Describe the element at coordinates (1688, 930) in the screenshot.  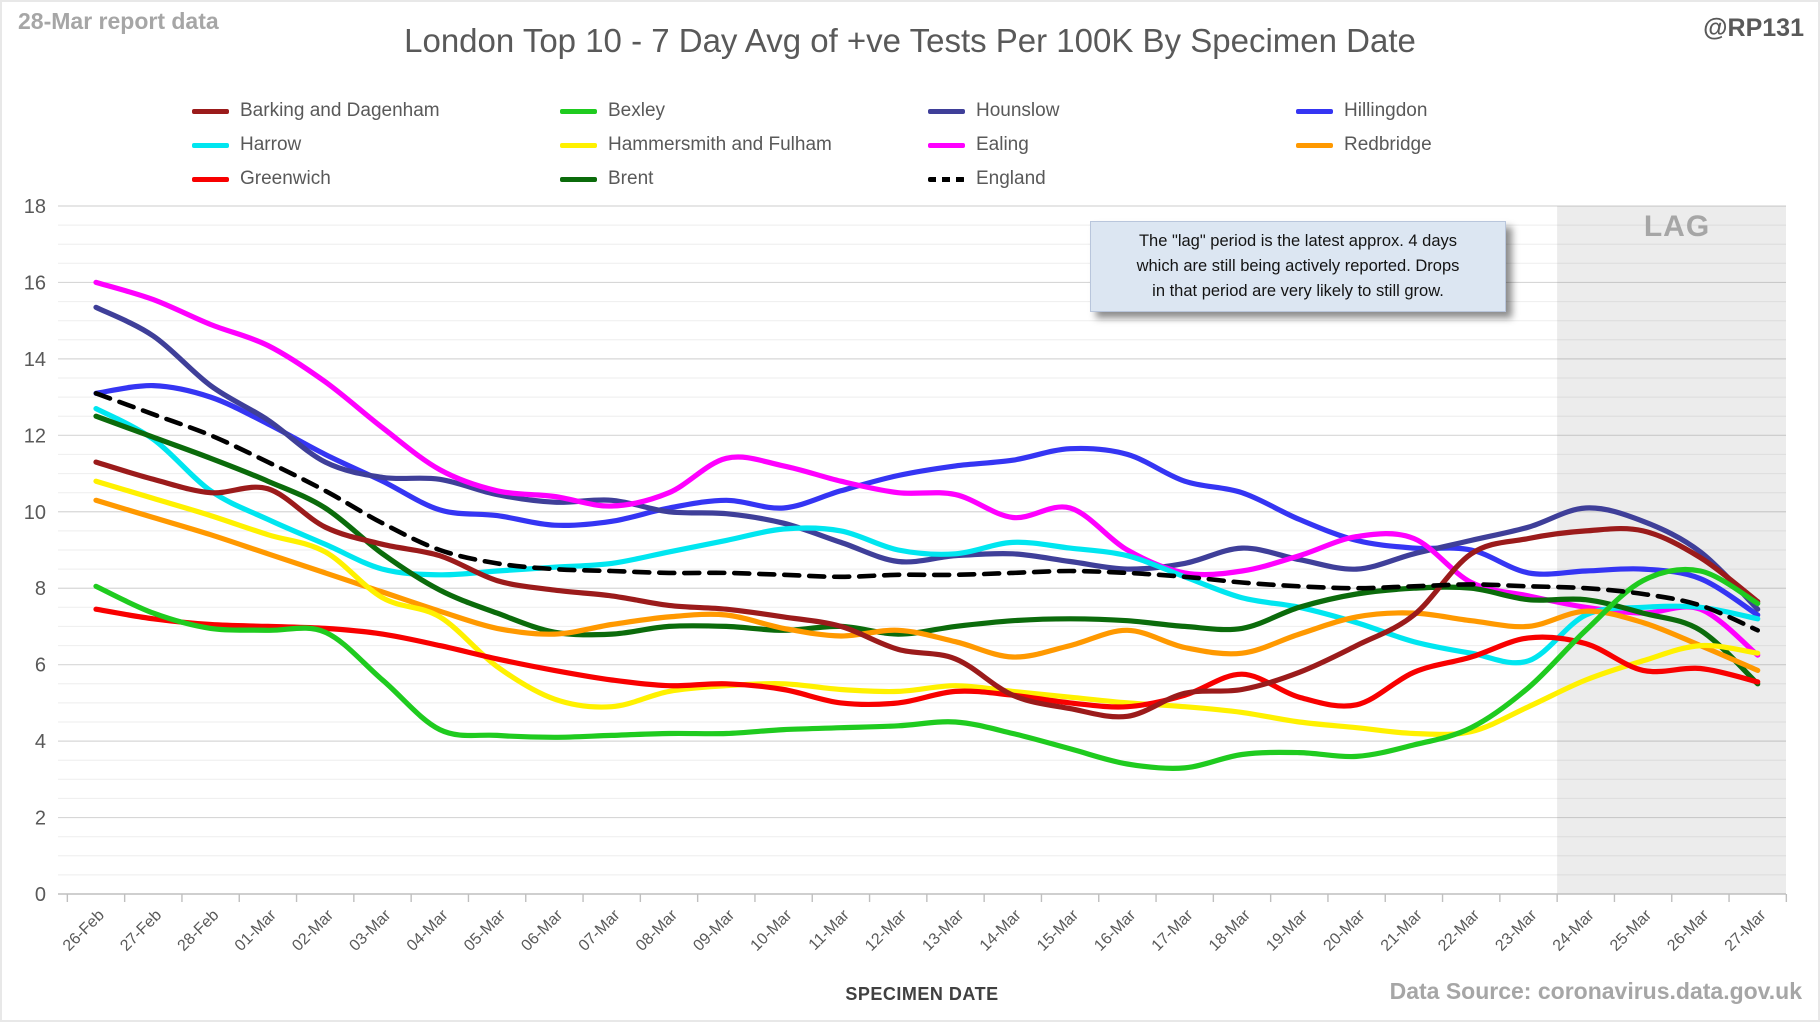
I see `x-tick-label: 26-Mar` at that location.